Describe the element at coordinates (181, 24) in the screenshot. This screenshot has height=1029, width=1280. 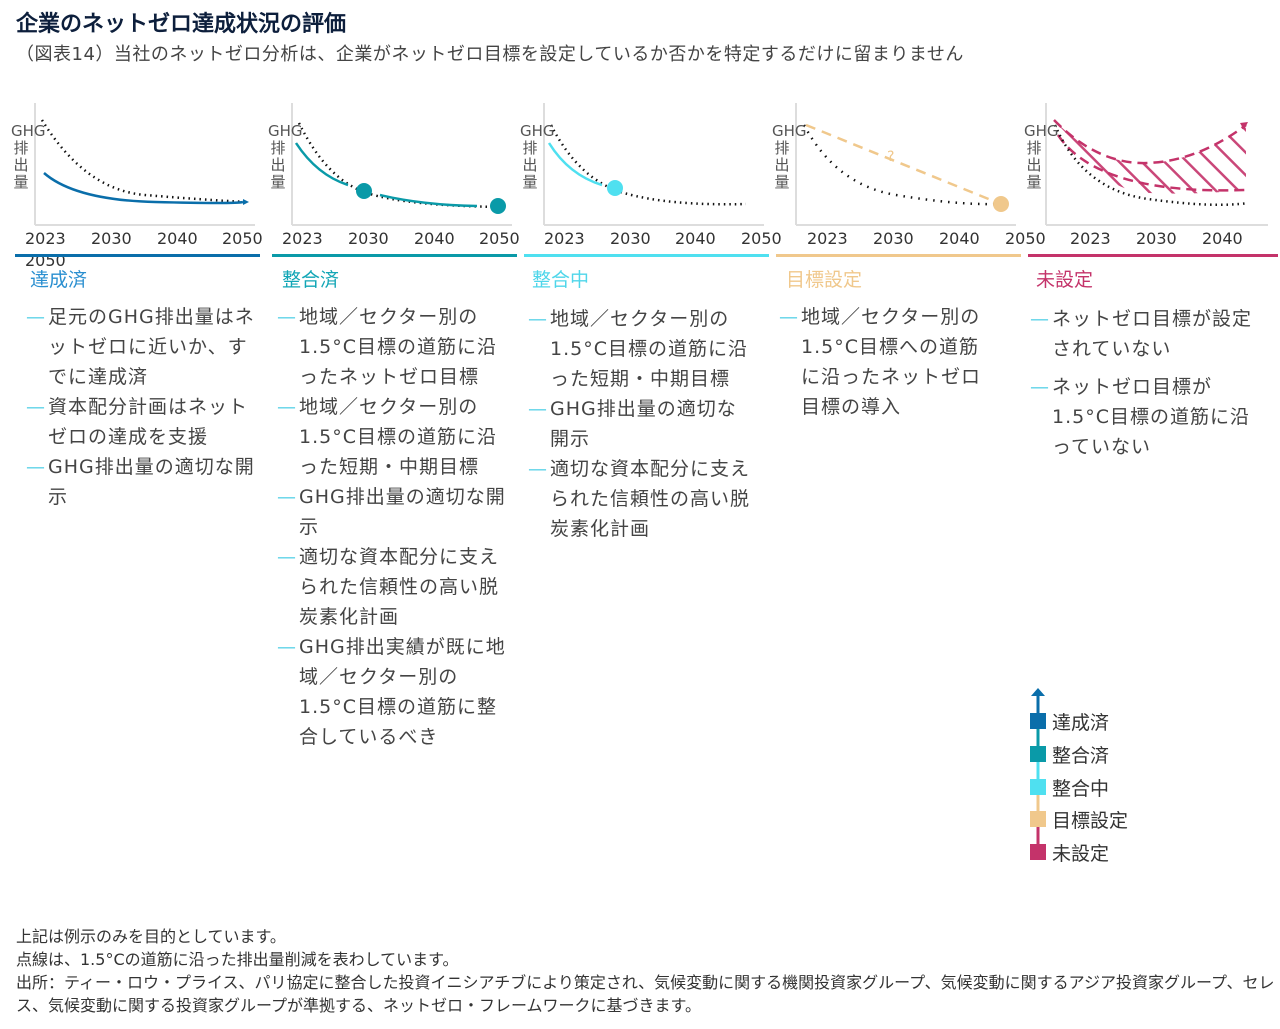
I see `page-title: 企業のネットゼロ達成状況の評価` at that location.